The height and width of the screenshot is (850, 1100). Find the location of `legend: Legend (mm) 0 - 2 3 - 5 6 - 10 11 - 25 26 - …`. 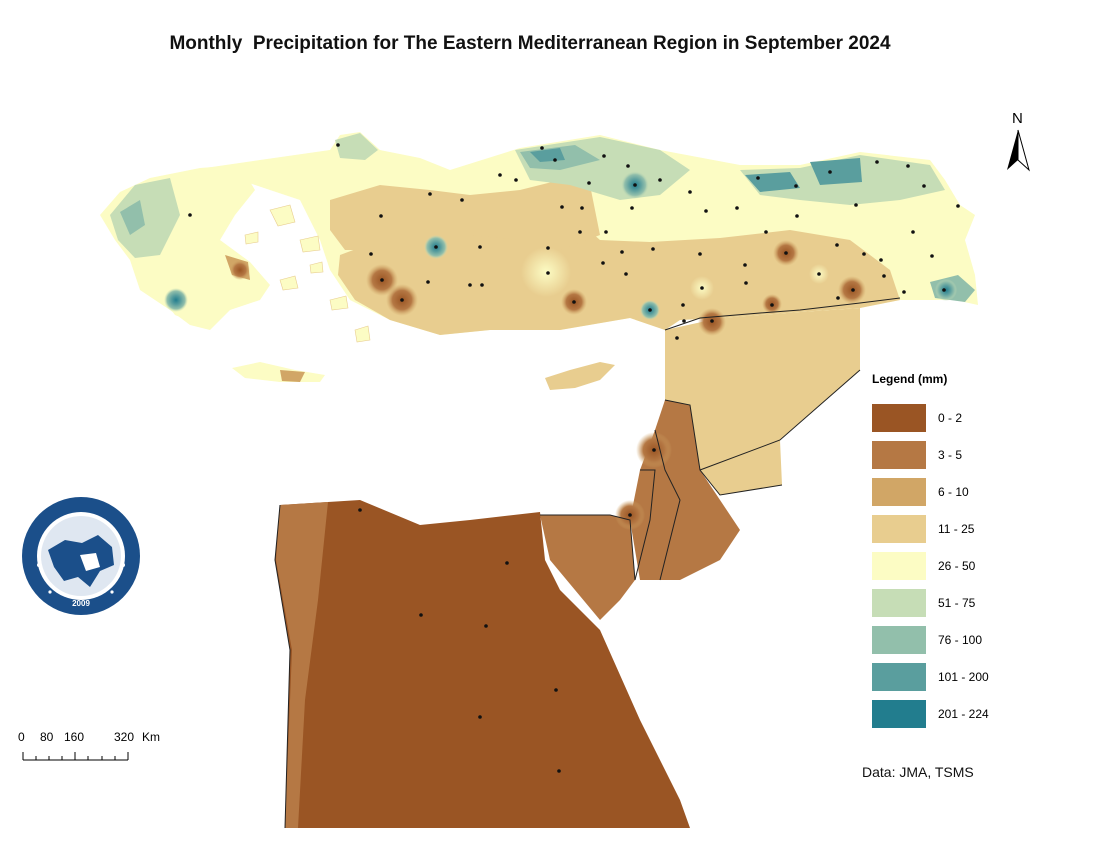

legend: Legend (mm) 0 - 2 3 - 5 6 - 10 11 - 25 26 - … is located at coordinates (942, 550).